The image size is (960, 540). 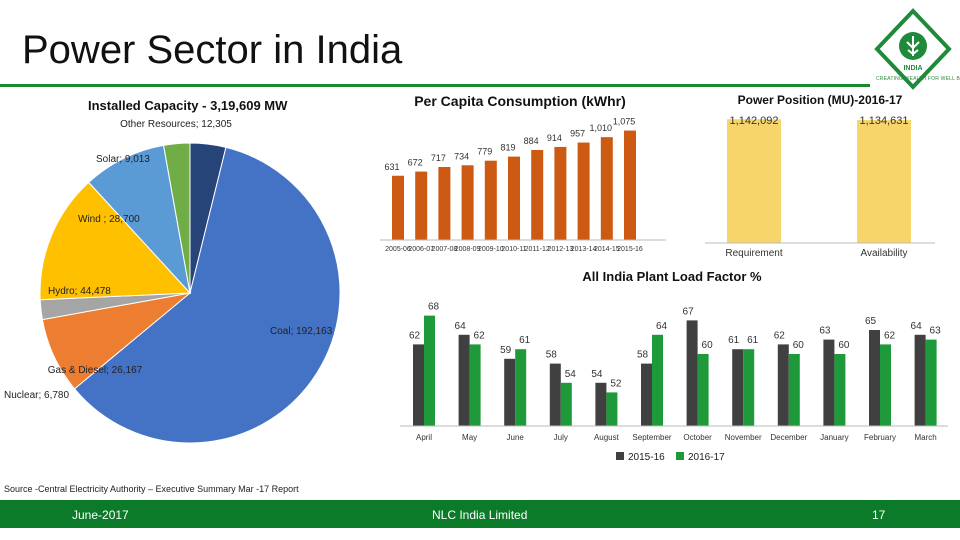 I want to click on pie-slice-hydro, so click(x=115, y=241).